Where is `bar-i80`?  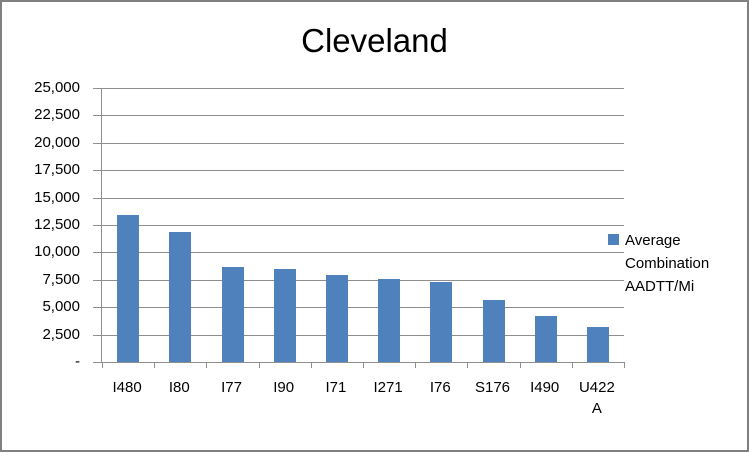 bar-i80 is located at coordinates (180, 297).